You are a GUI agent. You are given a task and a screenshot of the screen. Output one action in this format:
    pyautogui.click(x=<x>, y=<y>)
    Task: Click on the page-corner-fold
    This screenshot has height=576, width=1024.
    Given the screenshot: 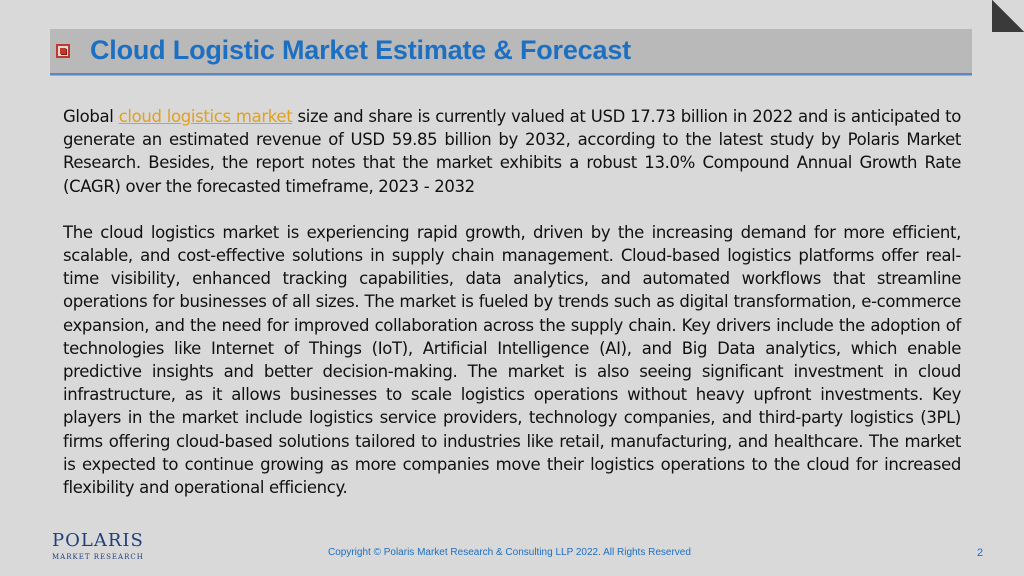 What is the action you would take?
    pyautogui.click(x=1008, y=16)
    